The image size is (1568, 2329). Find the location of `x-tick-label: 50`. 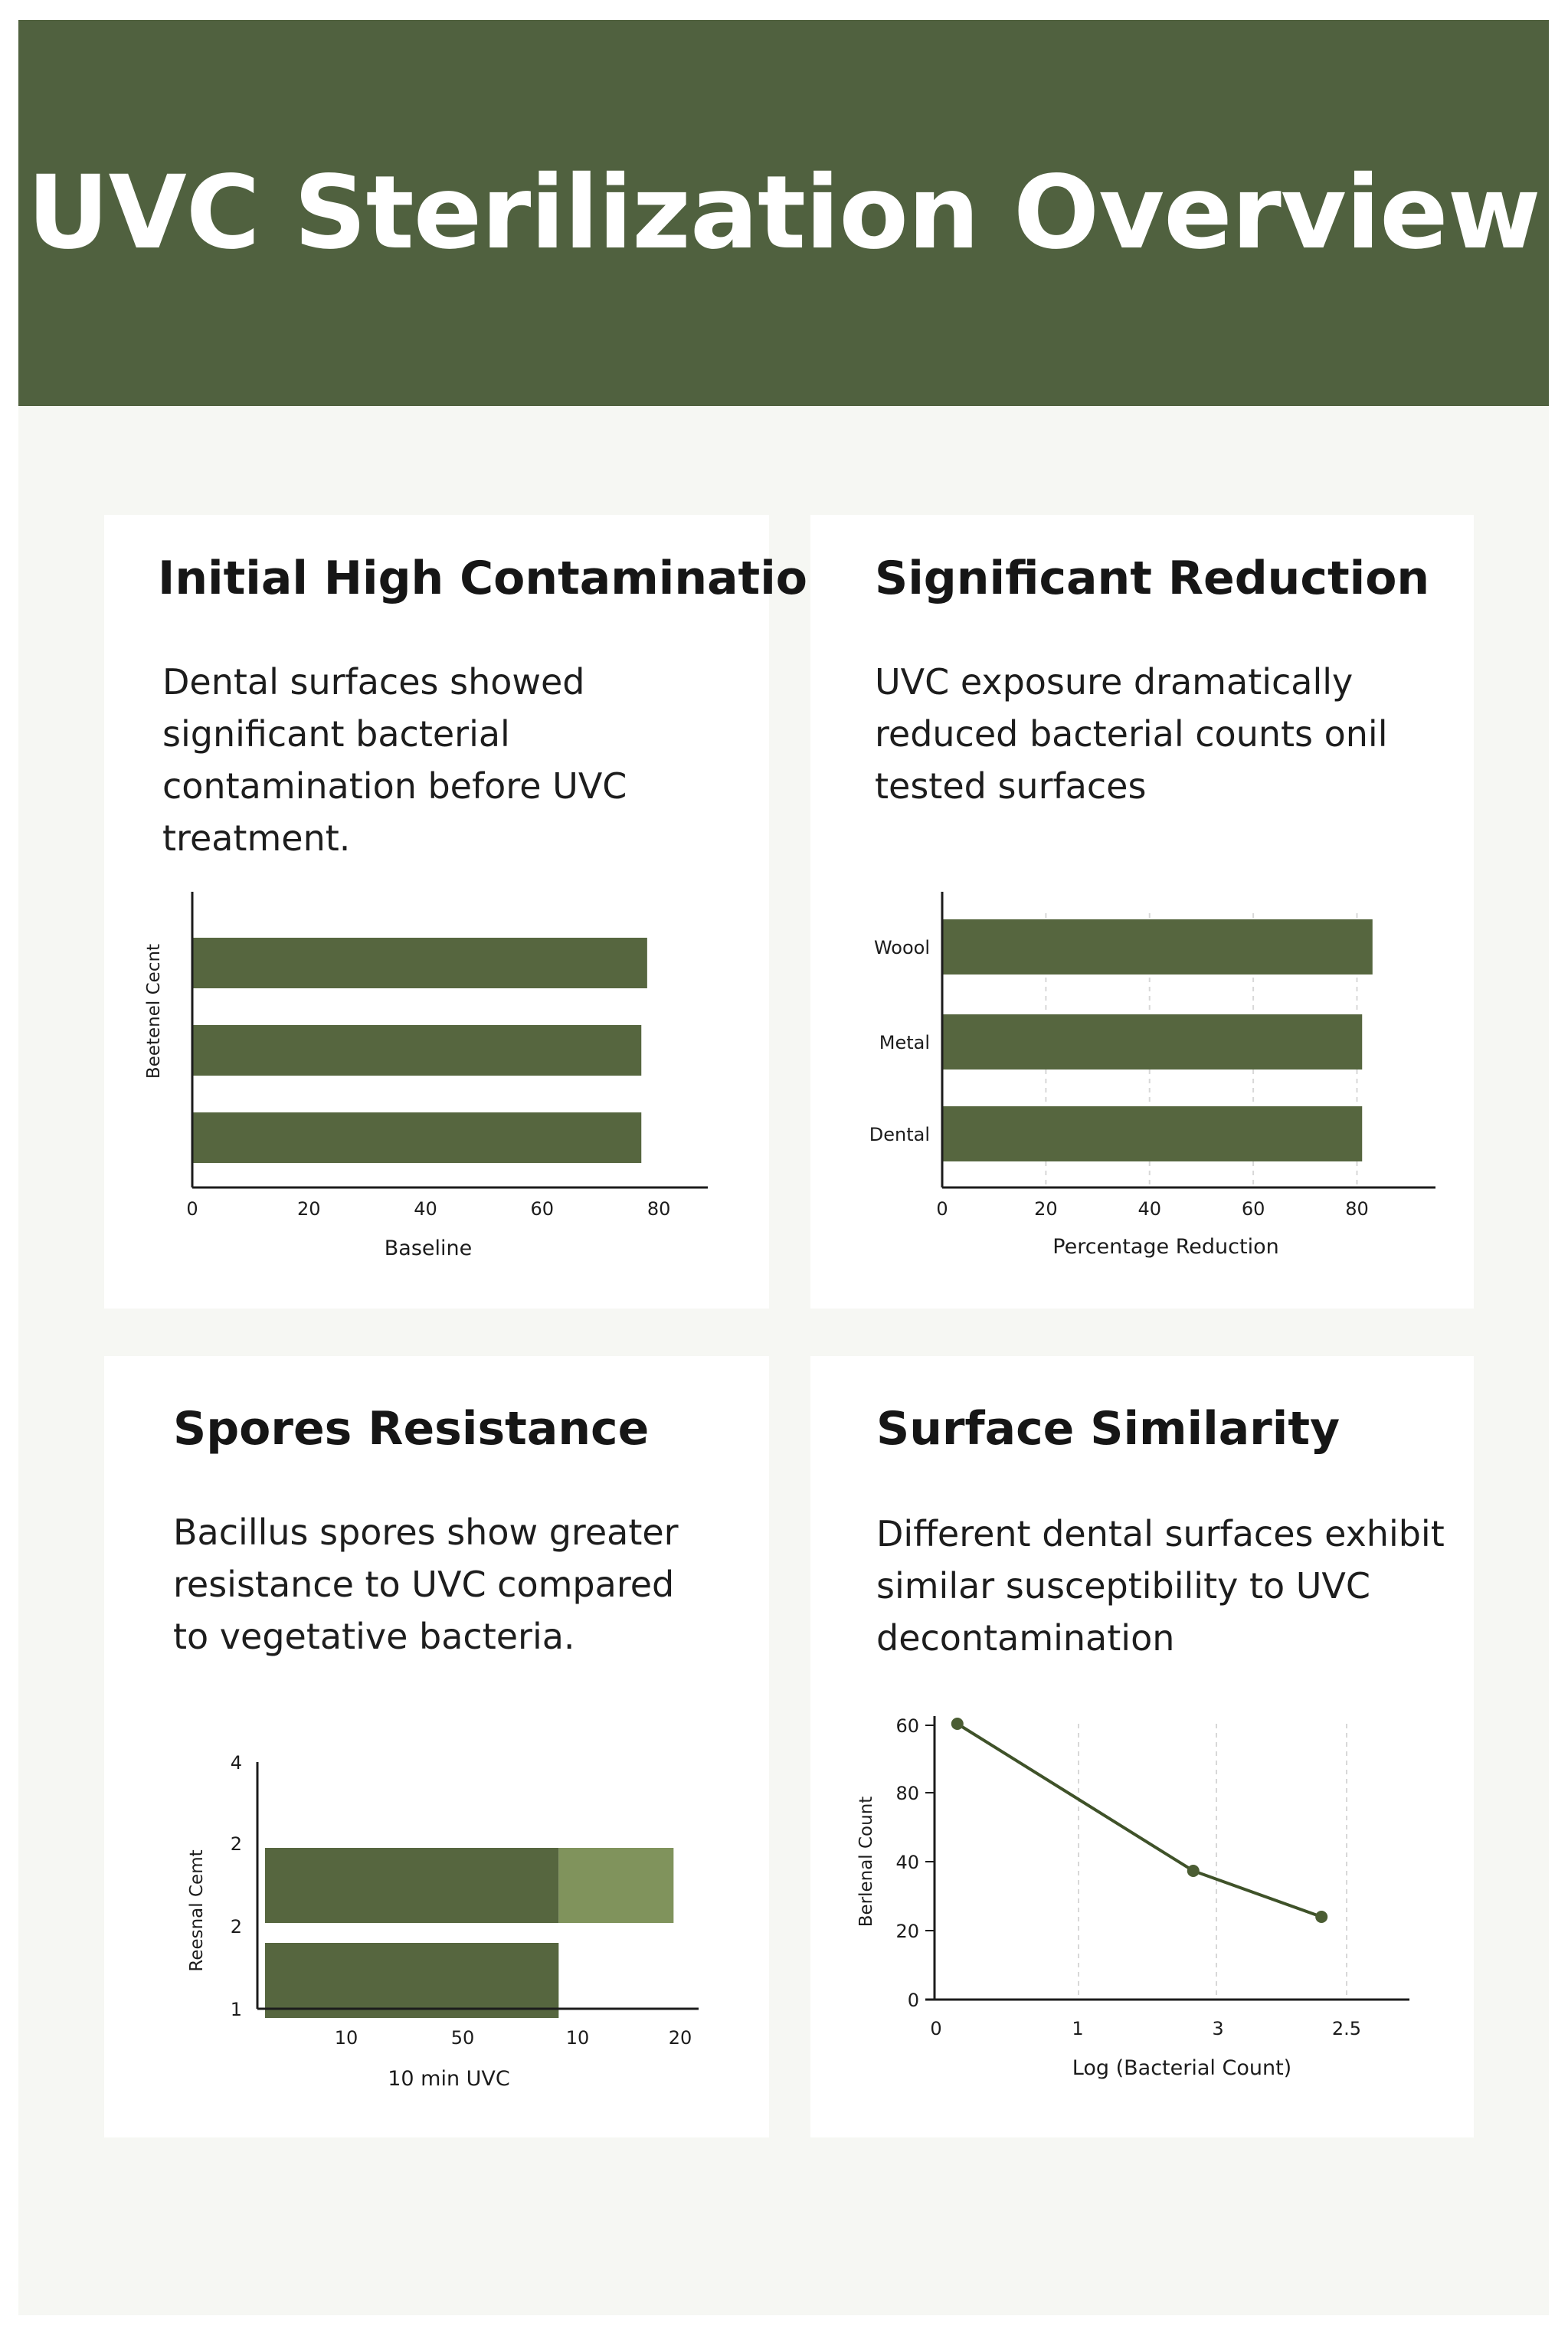

x-tick-label: 50 is located at coordinates (463, 2038).